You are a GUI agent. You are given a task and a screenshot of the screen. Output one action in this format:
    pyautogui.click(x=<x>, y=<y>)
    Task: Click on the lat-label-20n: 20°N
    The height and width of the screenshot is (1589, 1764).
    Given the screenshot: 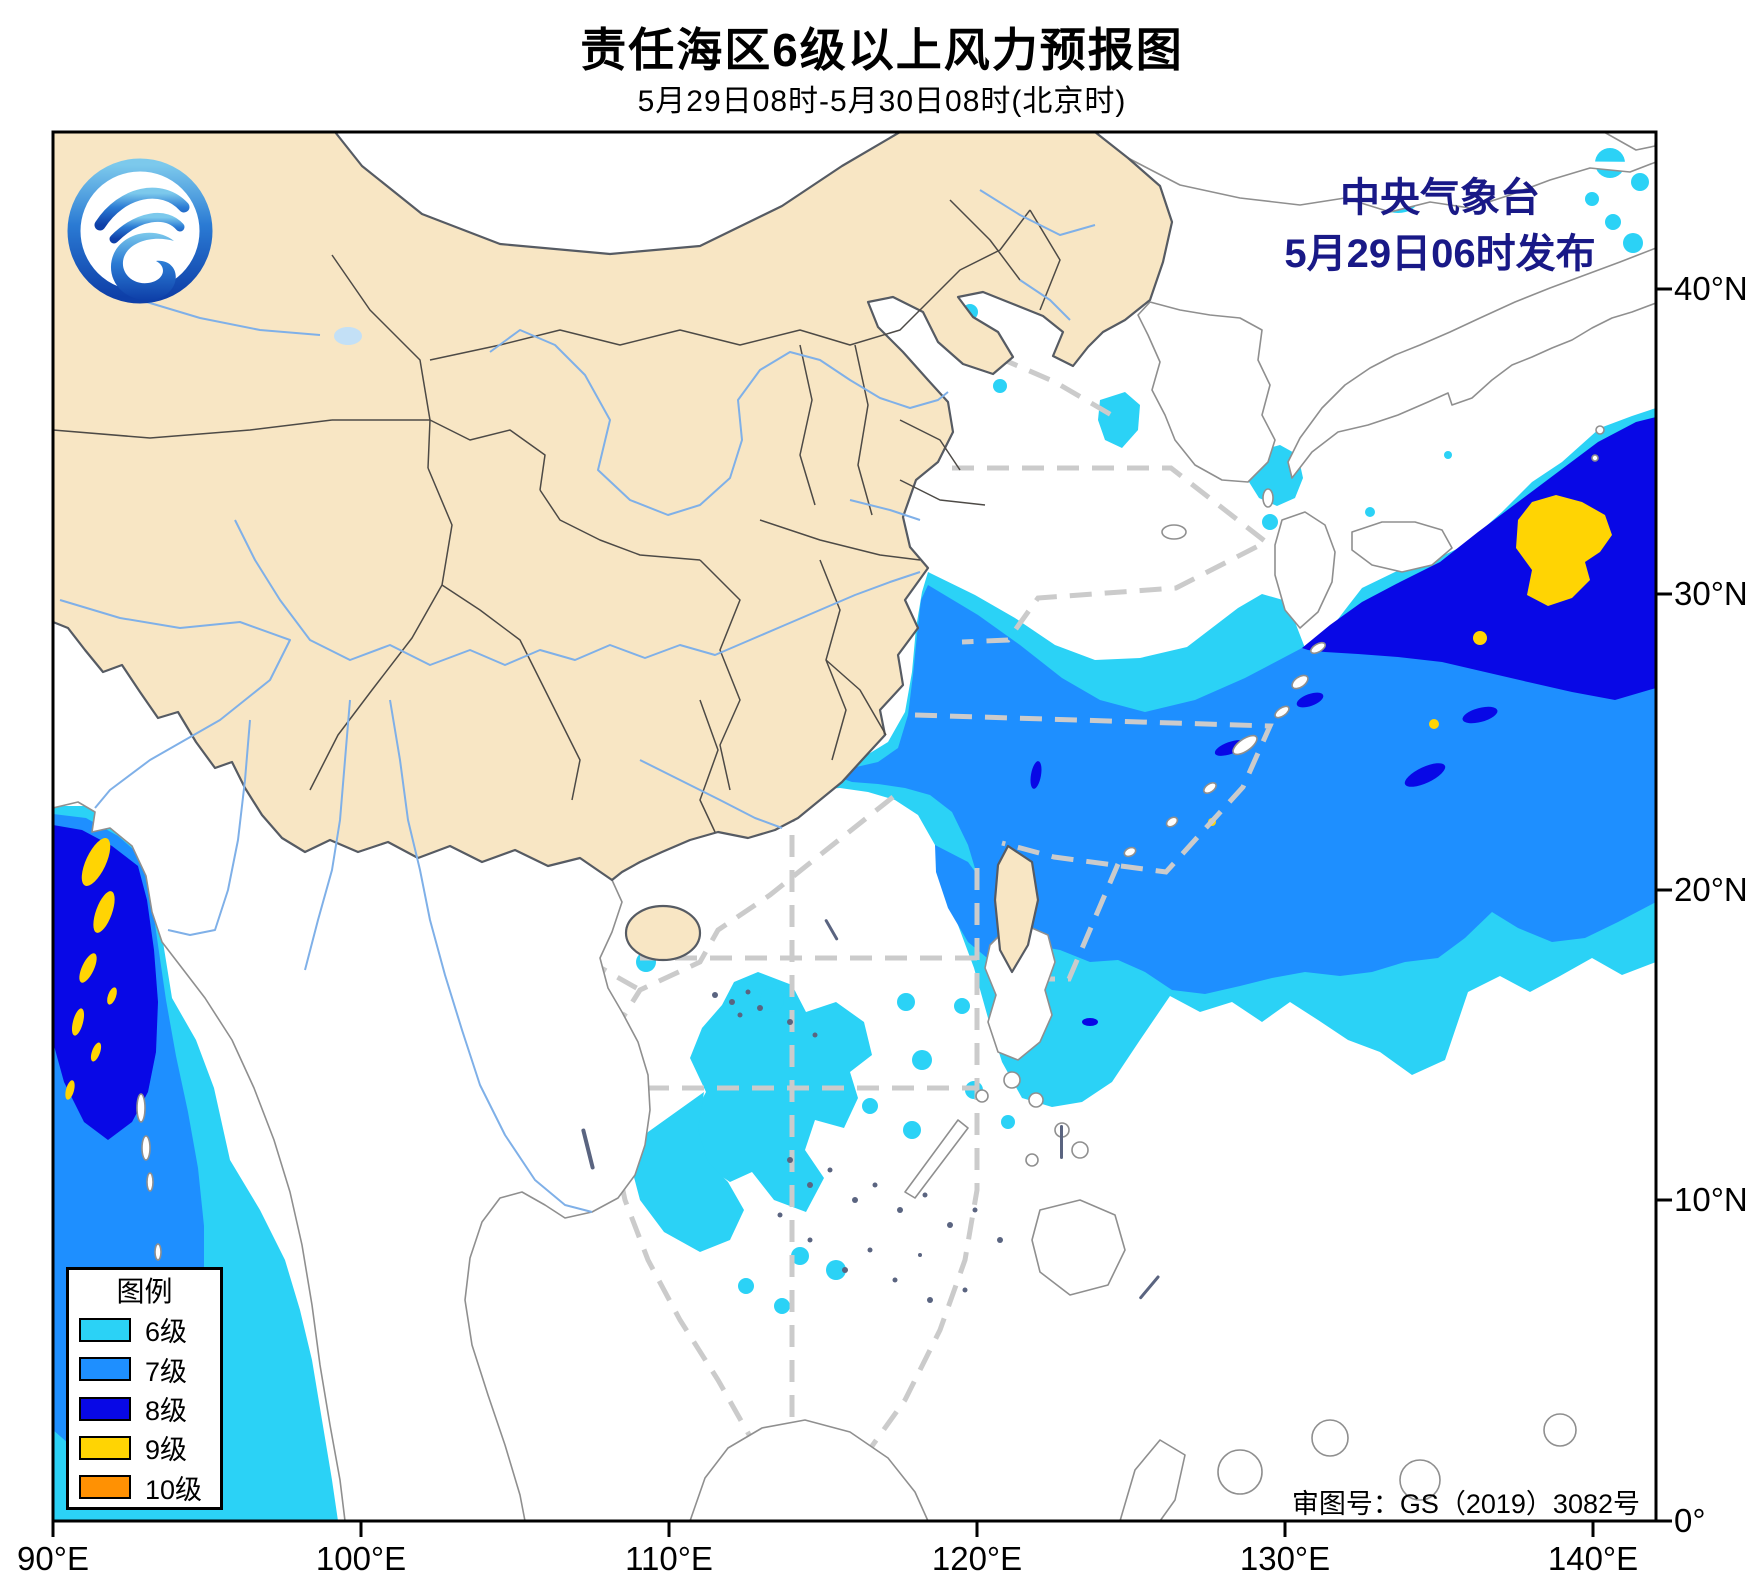 What is the action you would take?
    pyautogui.click(x=1711, y=889)
    